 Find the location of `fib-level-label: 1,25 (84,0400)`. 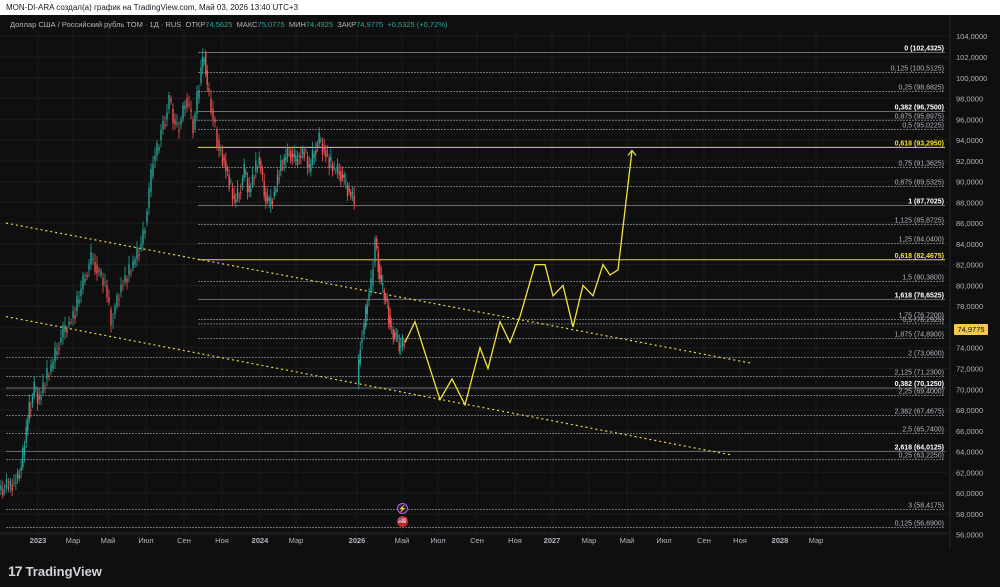

fib-level-label: 1,25 (84,0400) is located at coordinates (921, 239).